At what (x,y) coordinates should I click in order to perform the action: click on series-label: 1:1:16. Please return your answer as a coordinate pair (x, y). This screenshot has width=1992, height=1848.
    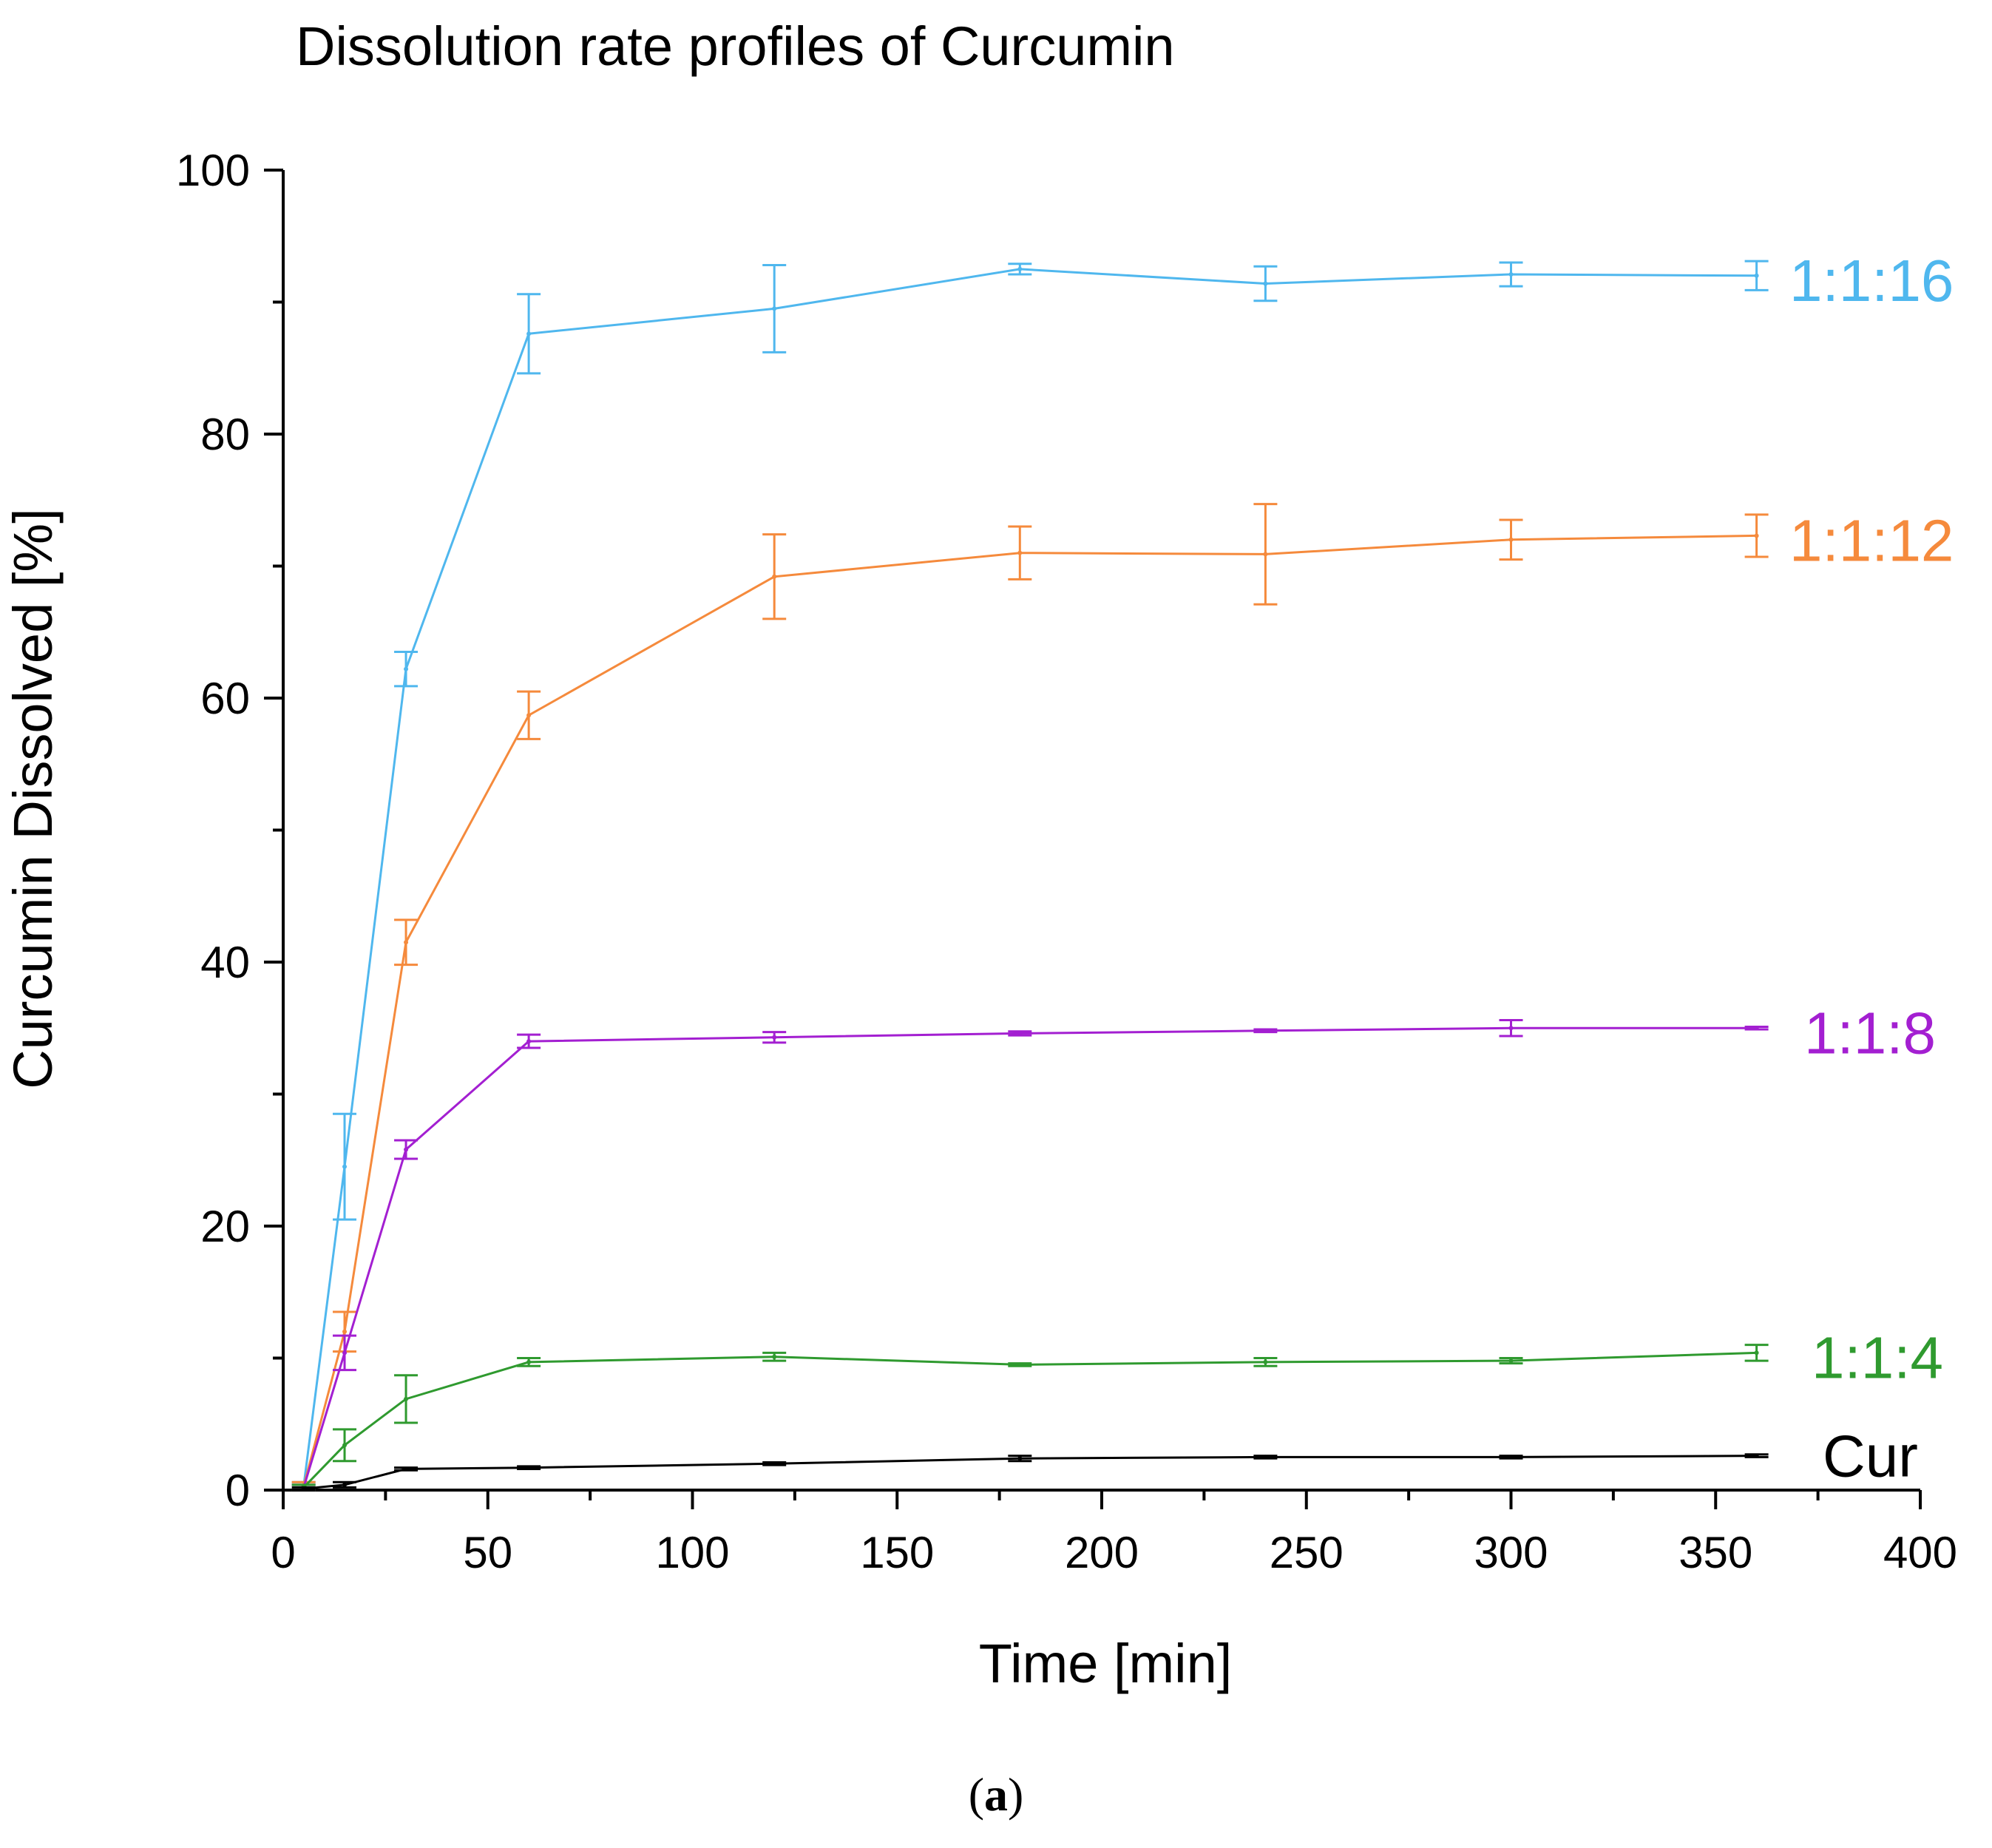
    Looking at the image, I should click on (1871, 281).